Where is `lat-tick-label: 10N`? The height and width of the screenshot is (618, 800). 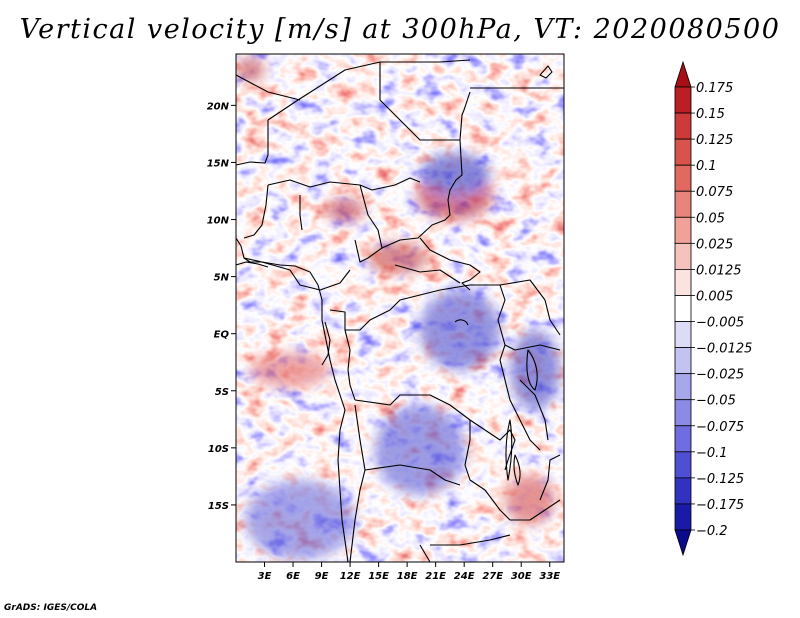
lat-tick-label: 10N is located at coordinates (218, 221).